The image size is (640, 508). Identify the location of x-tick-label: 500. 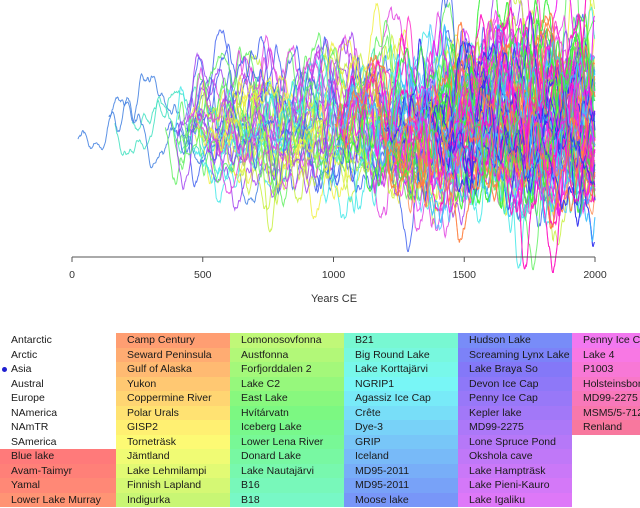
(203, 275).